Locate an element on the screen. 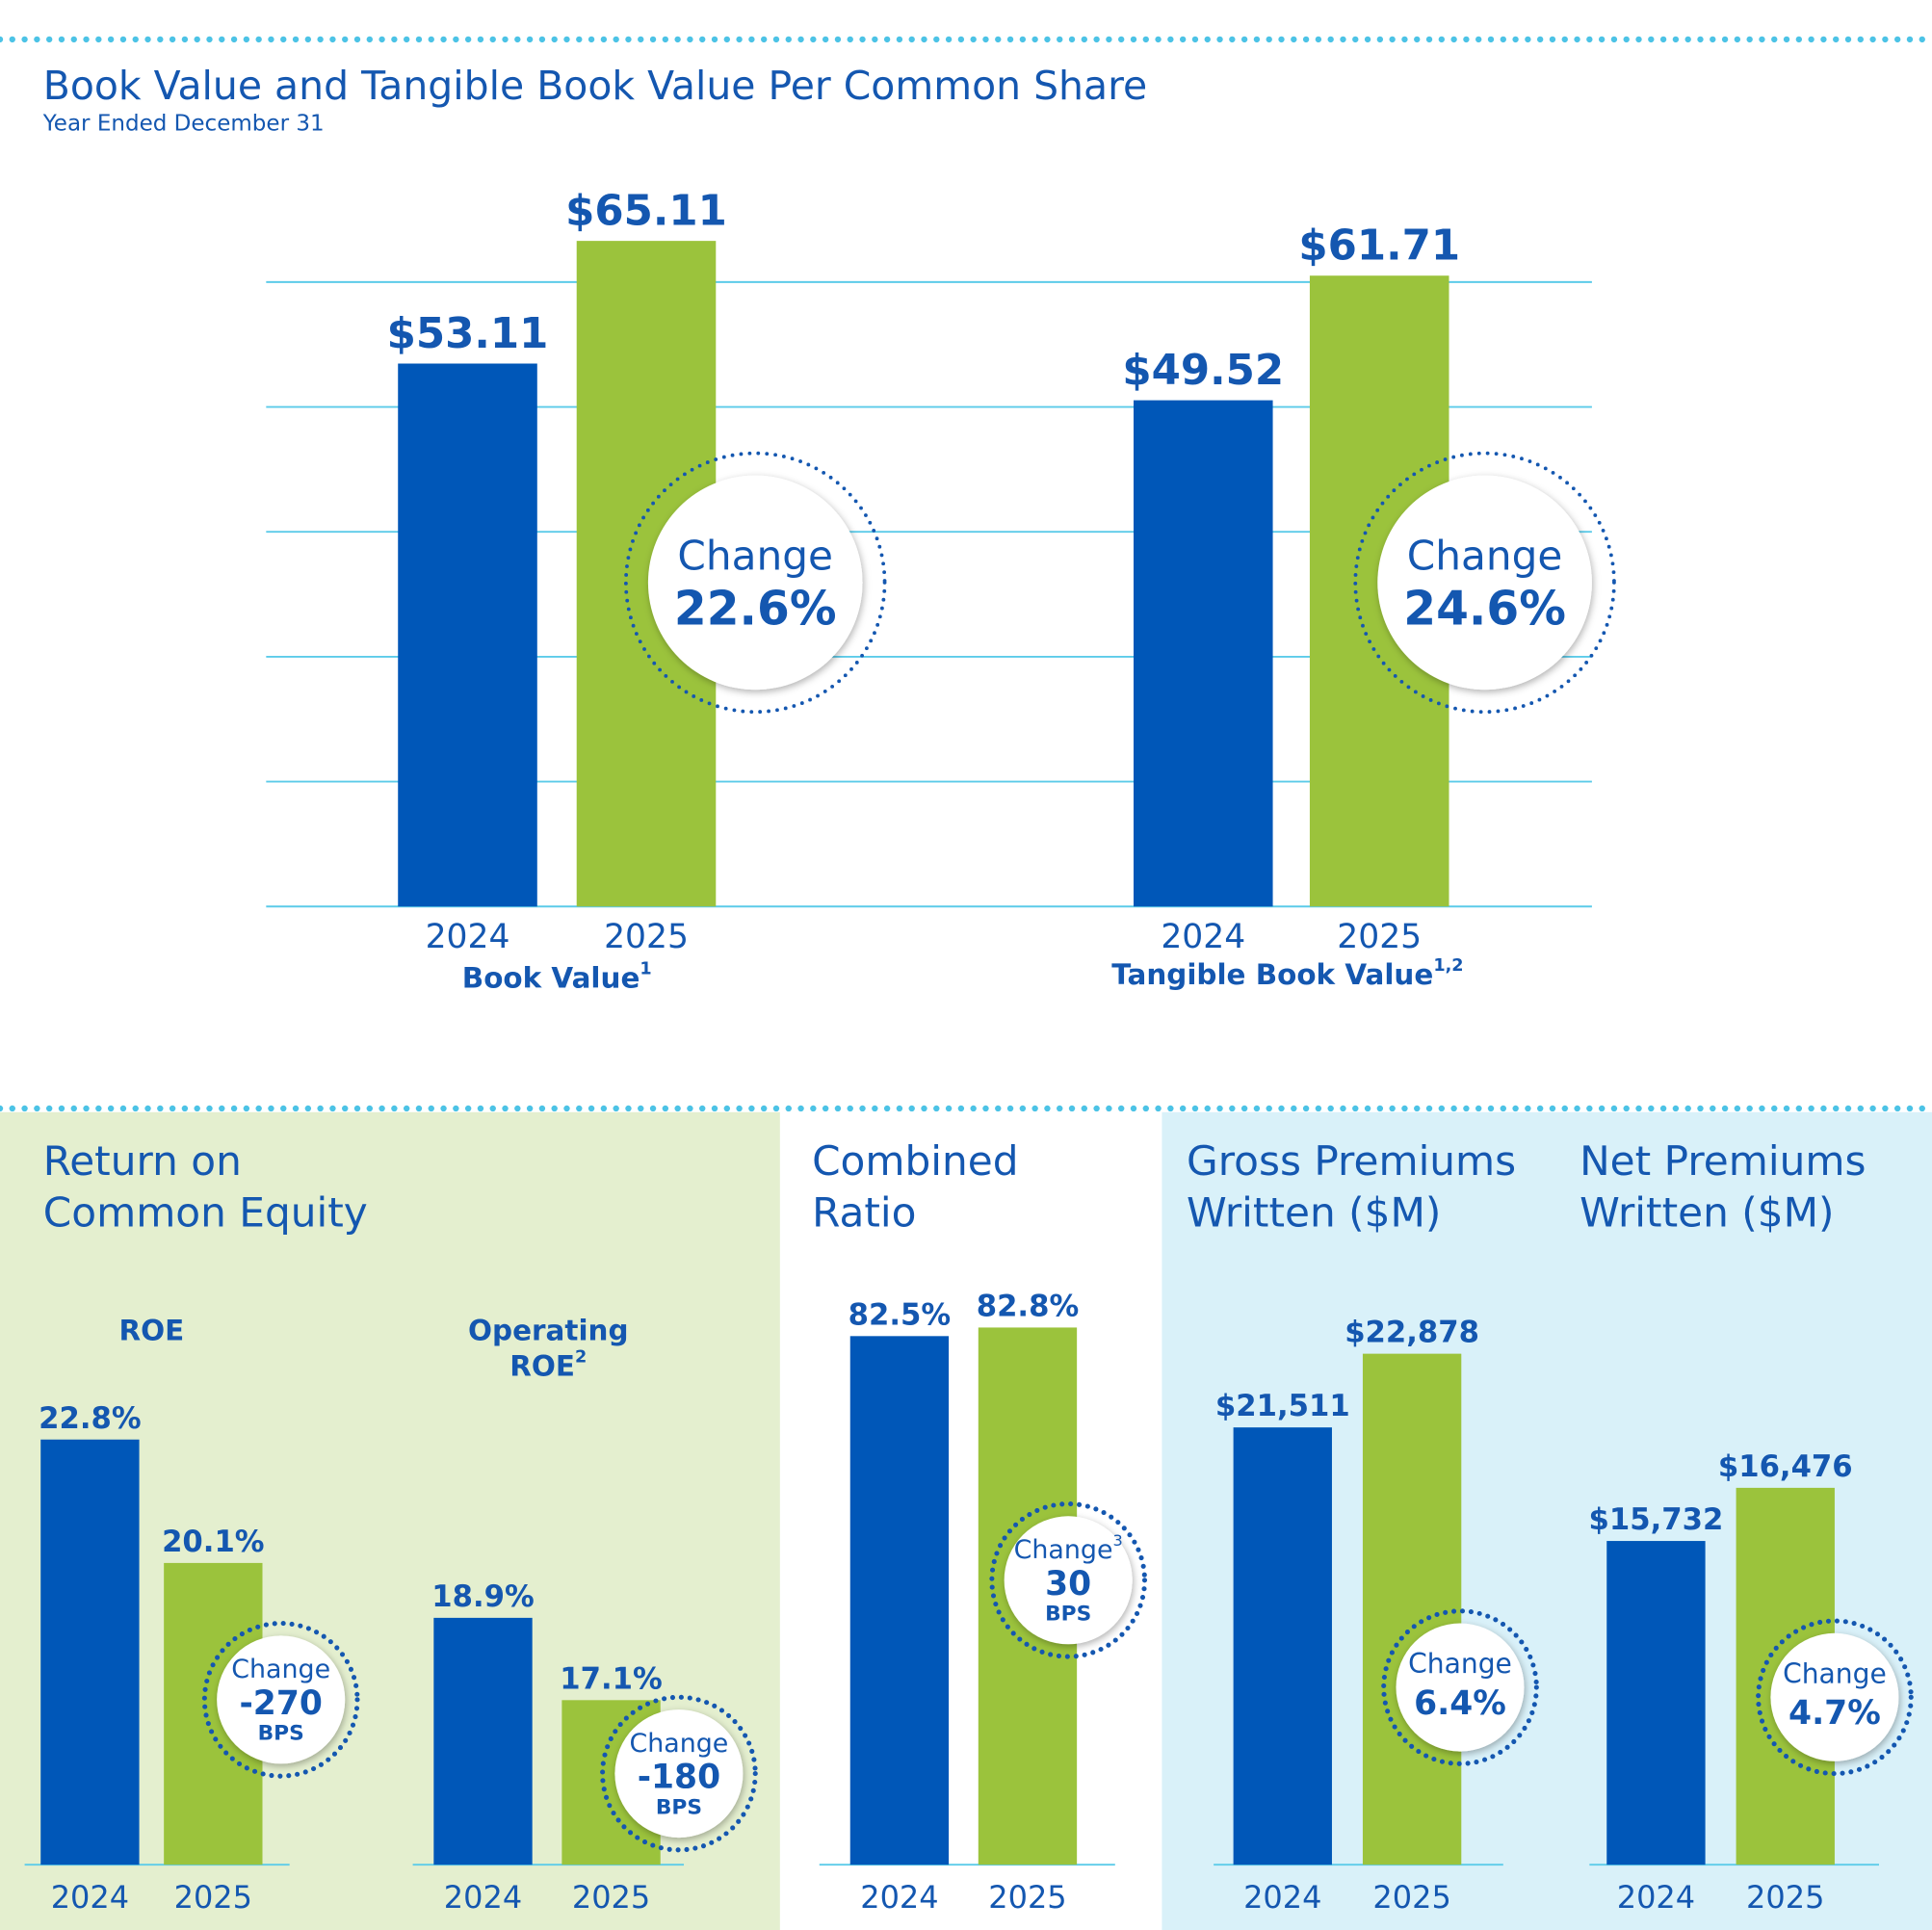 Image resolution: width=1932 pixels, height=1930 pixels. value-label: $21,511 is located at coordinates (1282, 1407).